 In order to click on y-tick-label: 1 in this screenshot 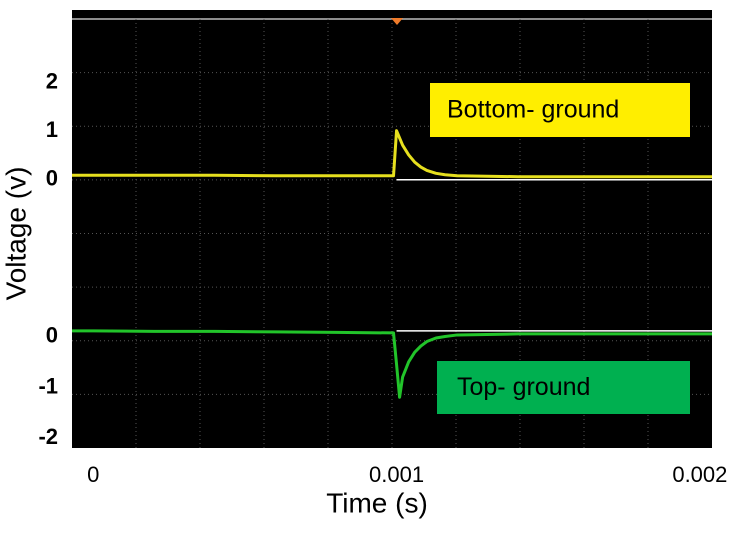, I will do `click(52, 129)`.